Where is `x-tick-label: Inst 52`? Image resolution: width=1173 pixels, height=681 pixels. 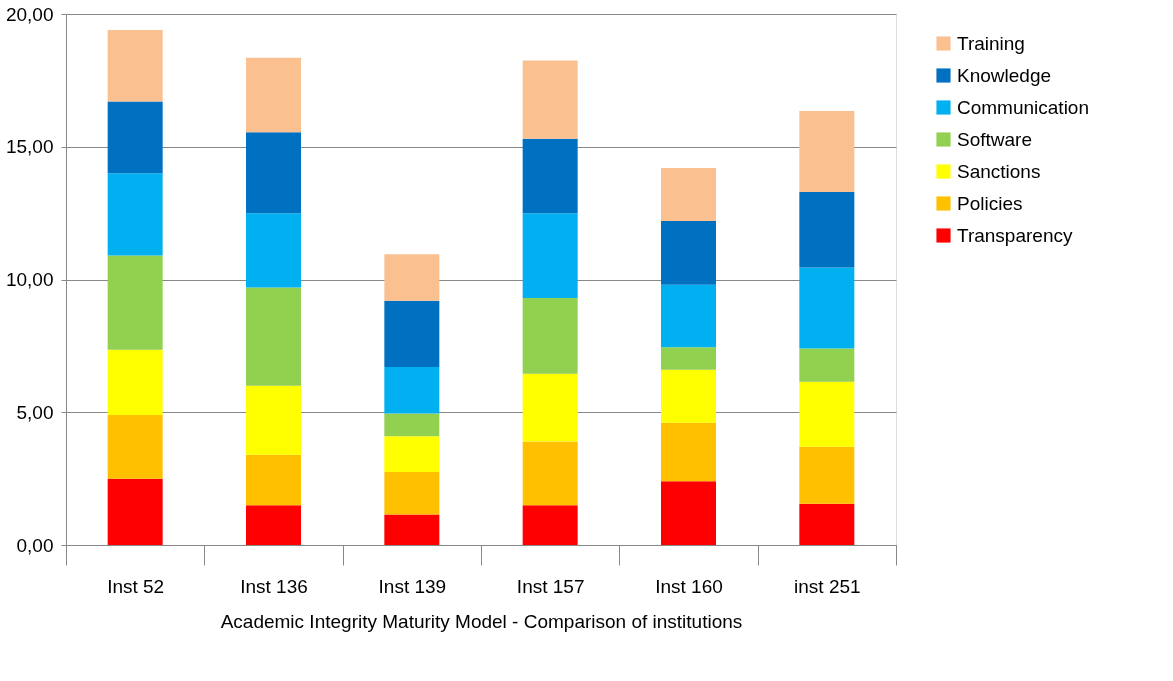
x-tick-label: Inst 52 is located at coordinates (136, 586).